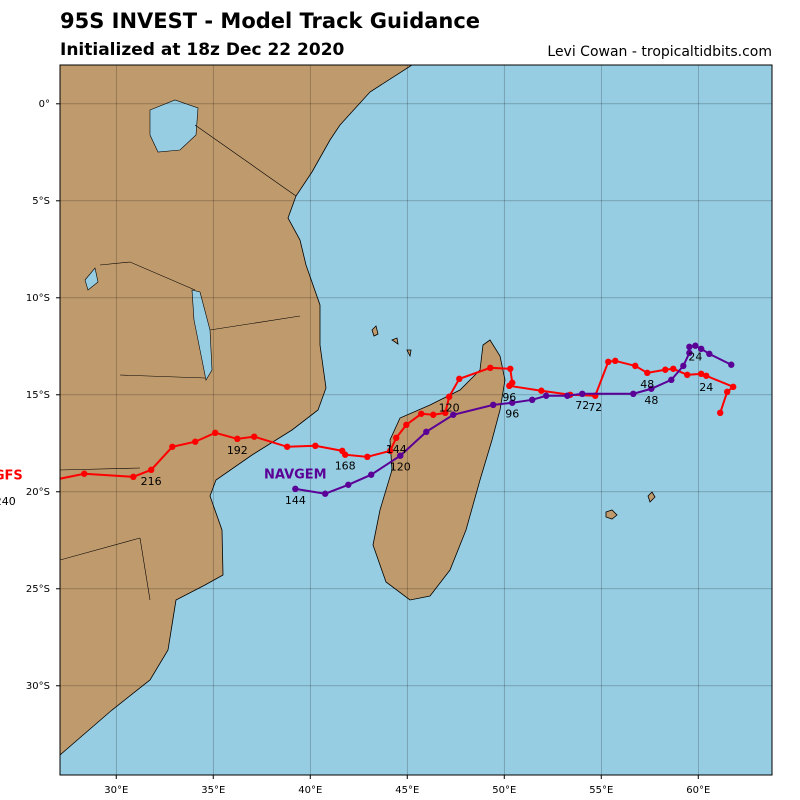 Image resolution: width=800 pixels, height=800 pixels. Describe the element at coordinates (8, 501) in the screenshot. I see `hour-label: 240` at that location.